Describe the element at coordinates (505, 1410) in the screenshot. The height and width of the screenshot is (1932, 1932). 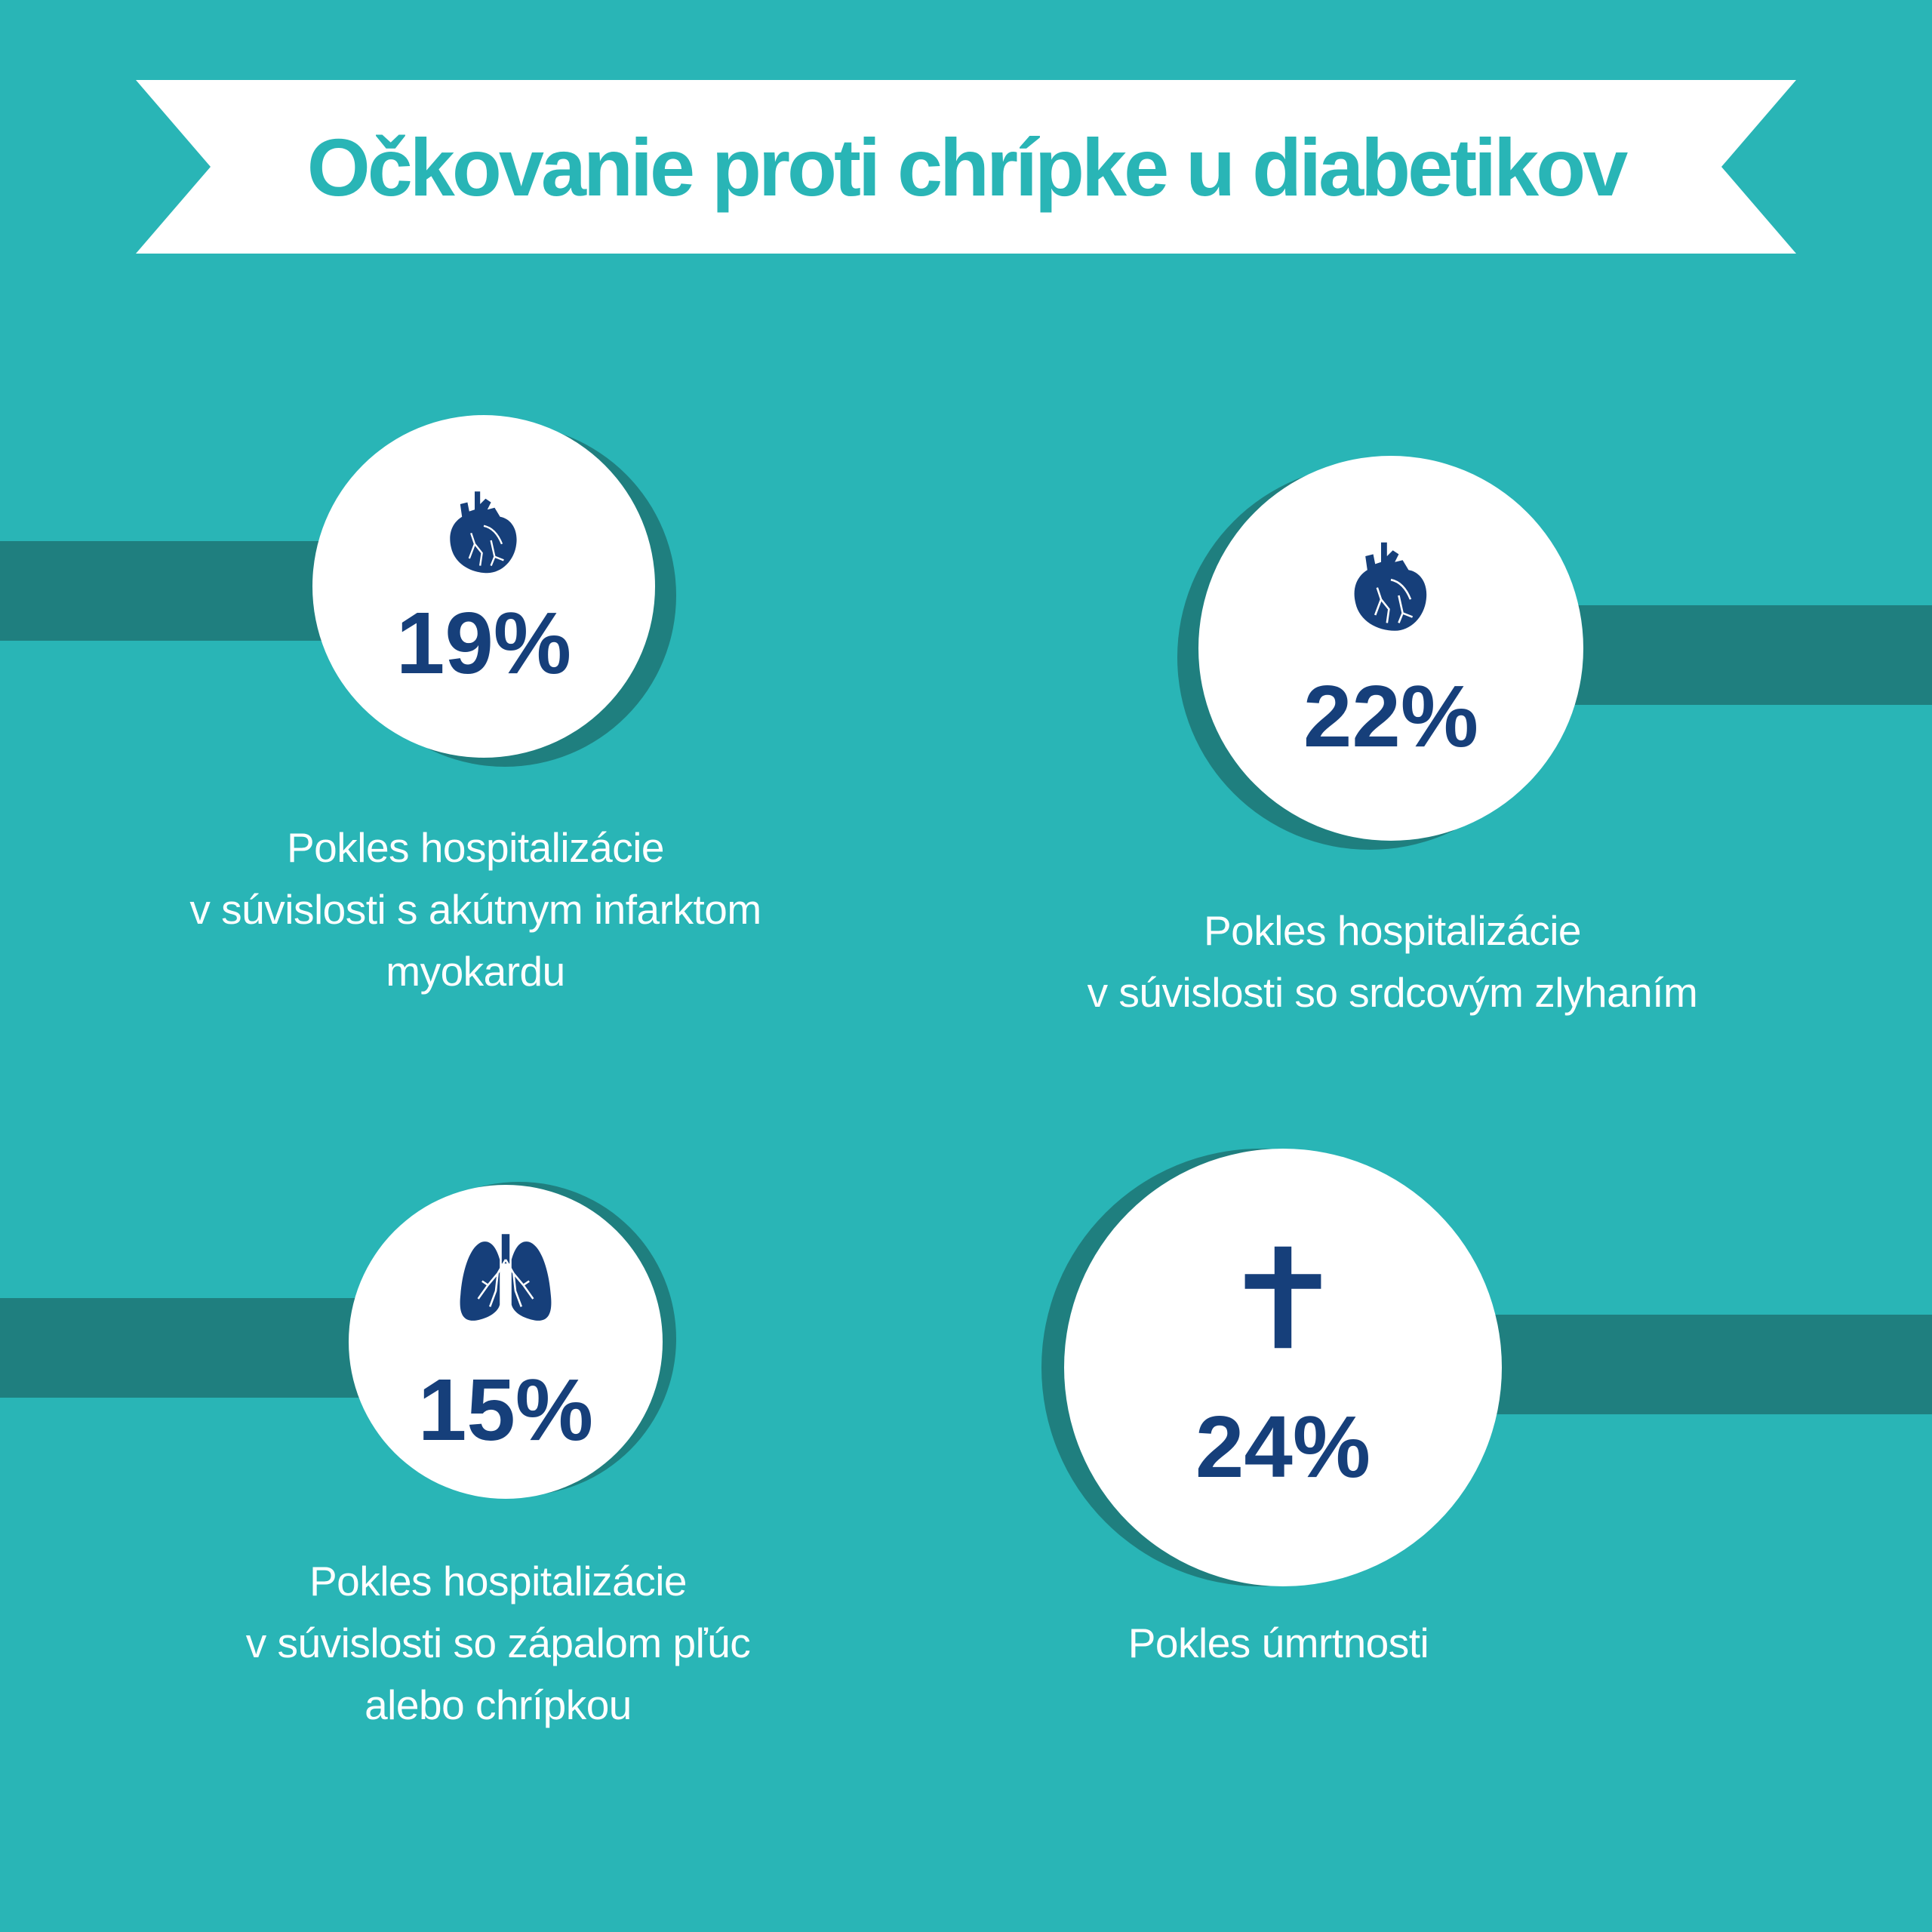
I see `stat-value-3: 15%` at that location.